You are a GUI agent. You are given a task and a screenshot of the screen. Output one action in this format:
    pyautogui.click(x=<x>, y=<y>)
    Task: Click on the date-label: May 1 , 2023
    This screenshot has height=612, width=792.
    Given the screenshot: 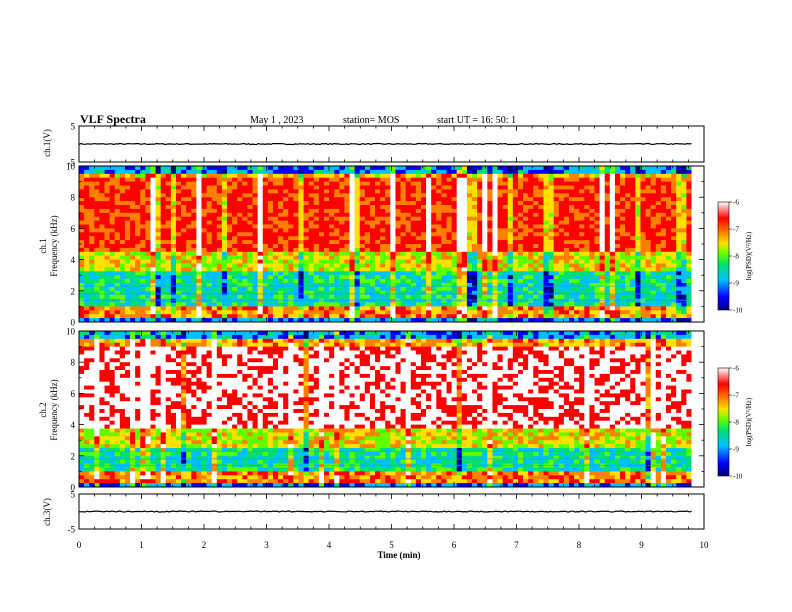 What is the action you would take?
    pyautogui.click(x=276, y=120)
    